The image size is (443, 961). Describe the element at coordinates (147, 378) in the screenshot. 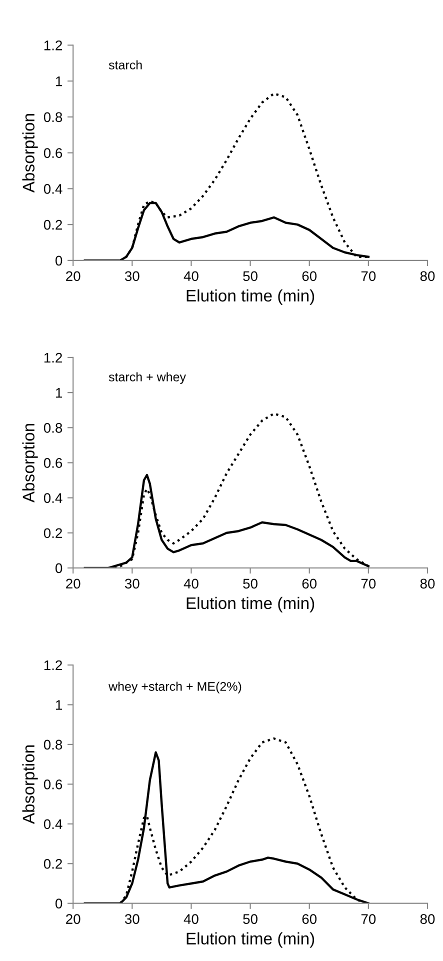

I see `annotation: starch + whey` at that location.